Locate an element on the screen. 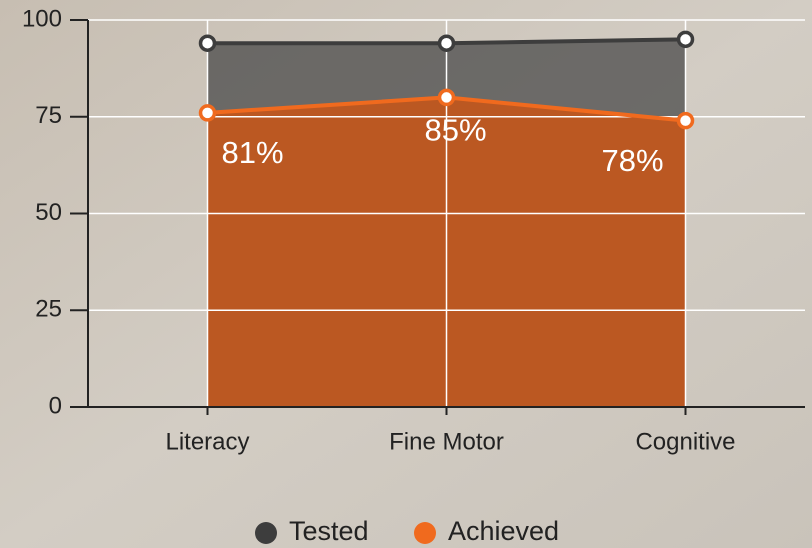 The height and width of the screenshot is (548, 812). x-tick-label: Literacy is located at coordinates (207, 441).